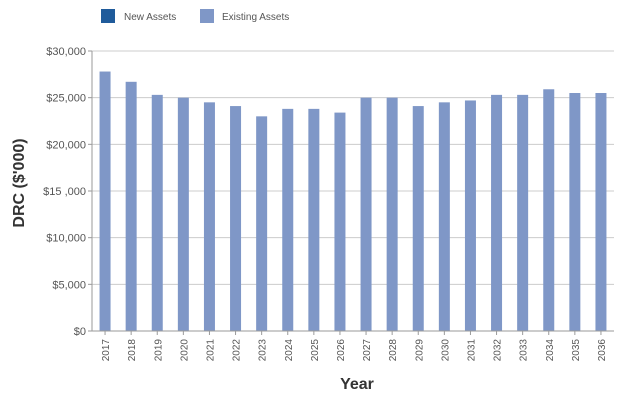  I want to click on bar-existing-assets-2030, so click(444, 216).